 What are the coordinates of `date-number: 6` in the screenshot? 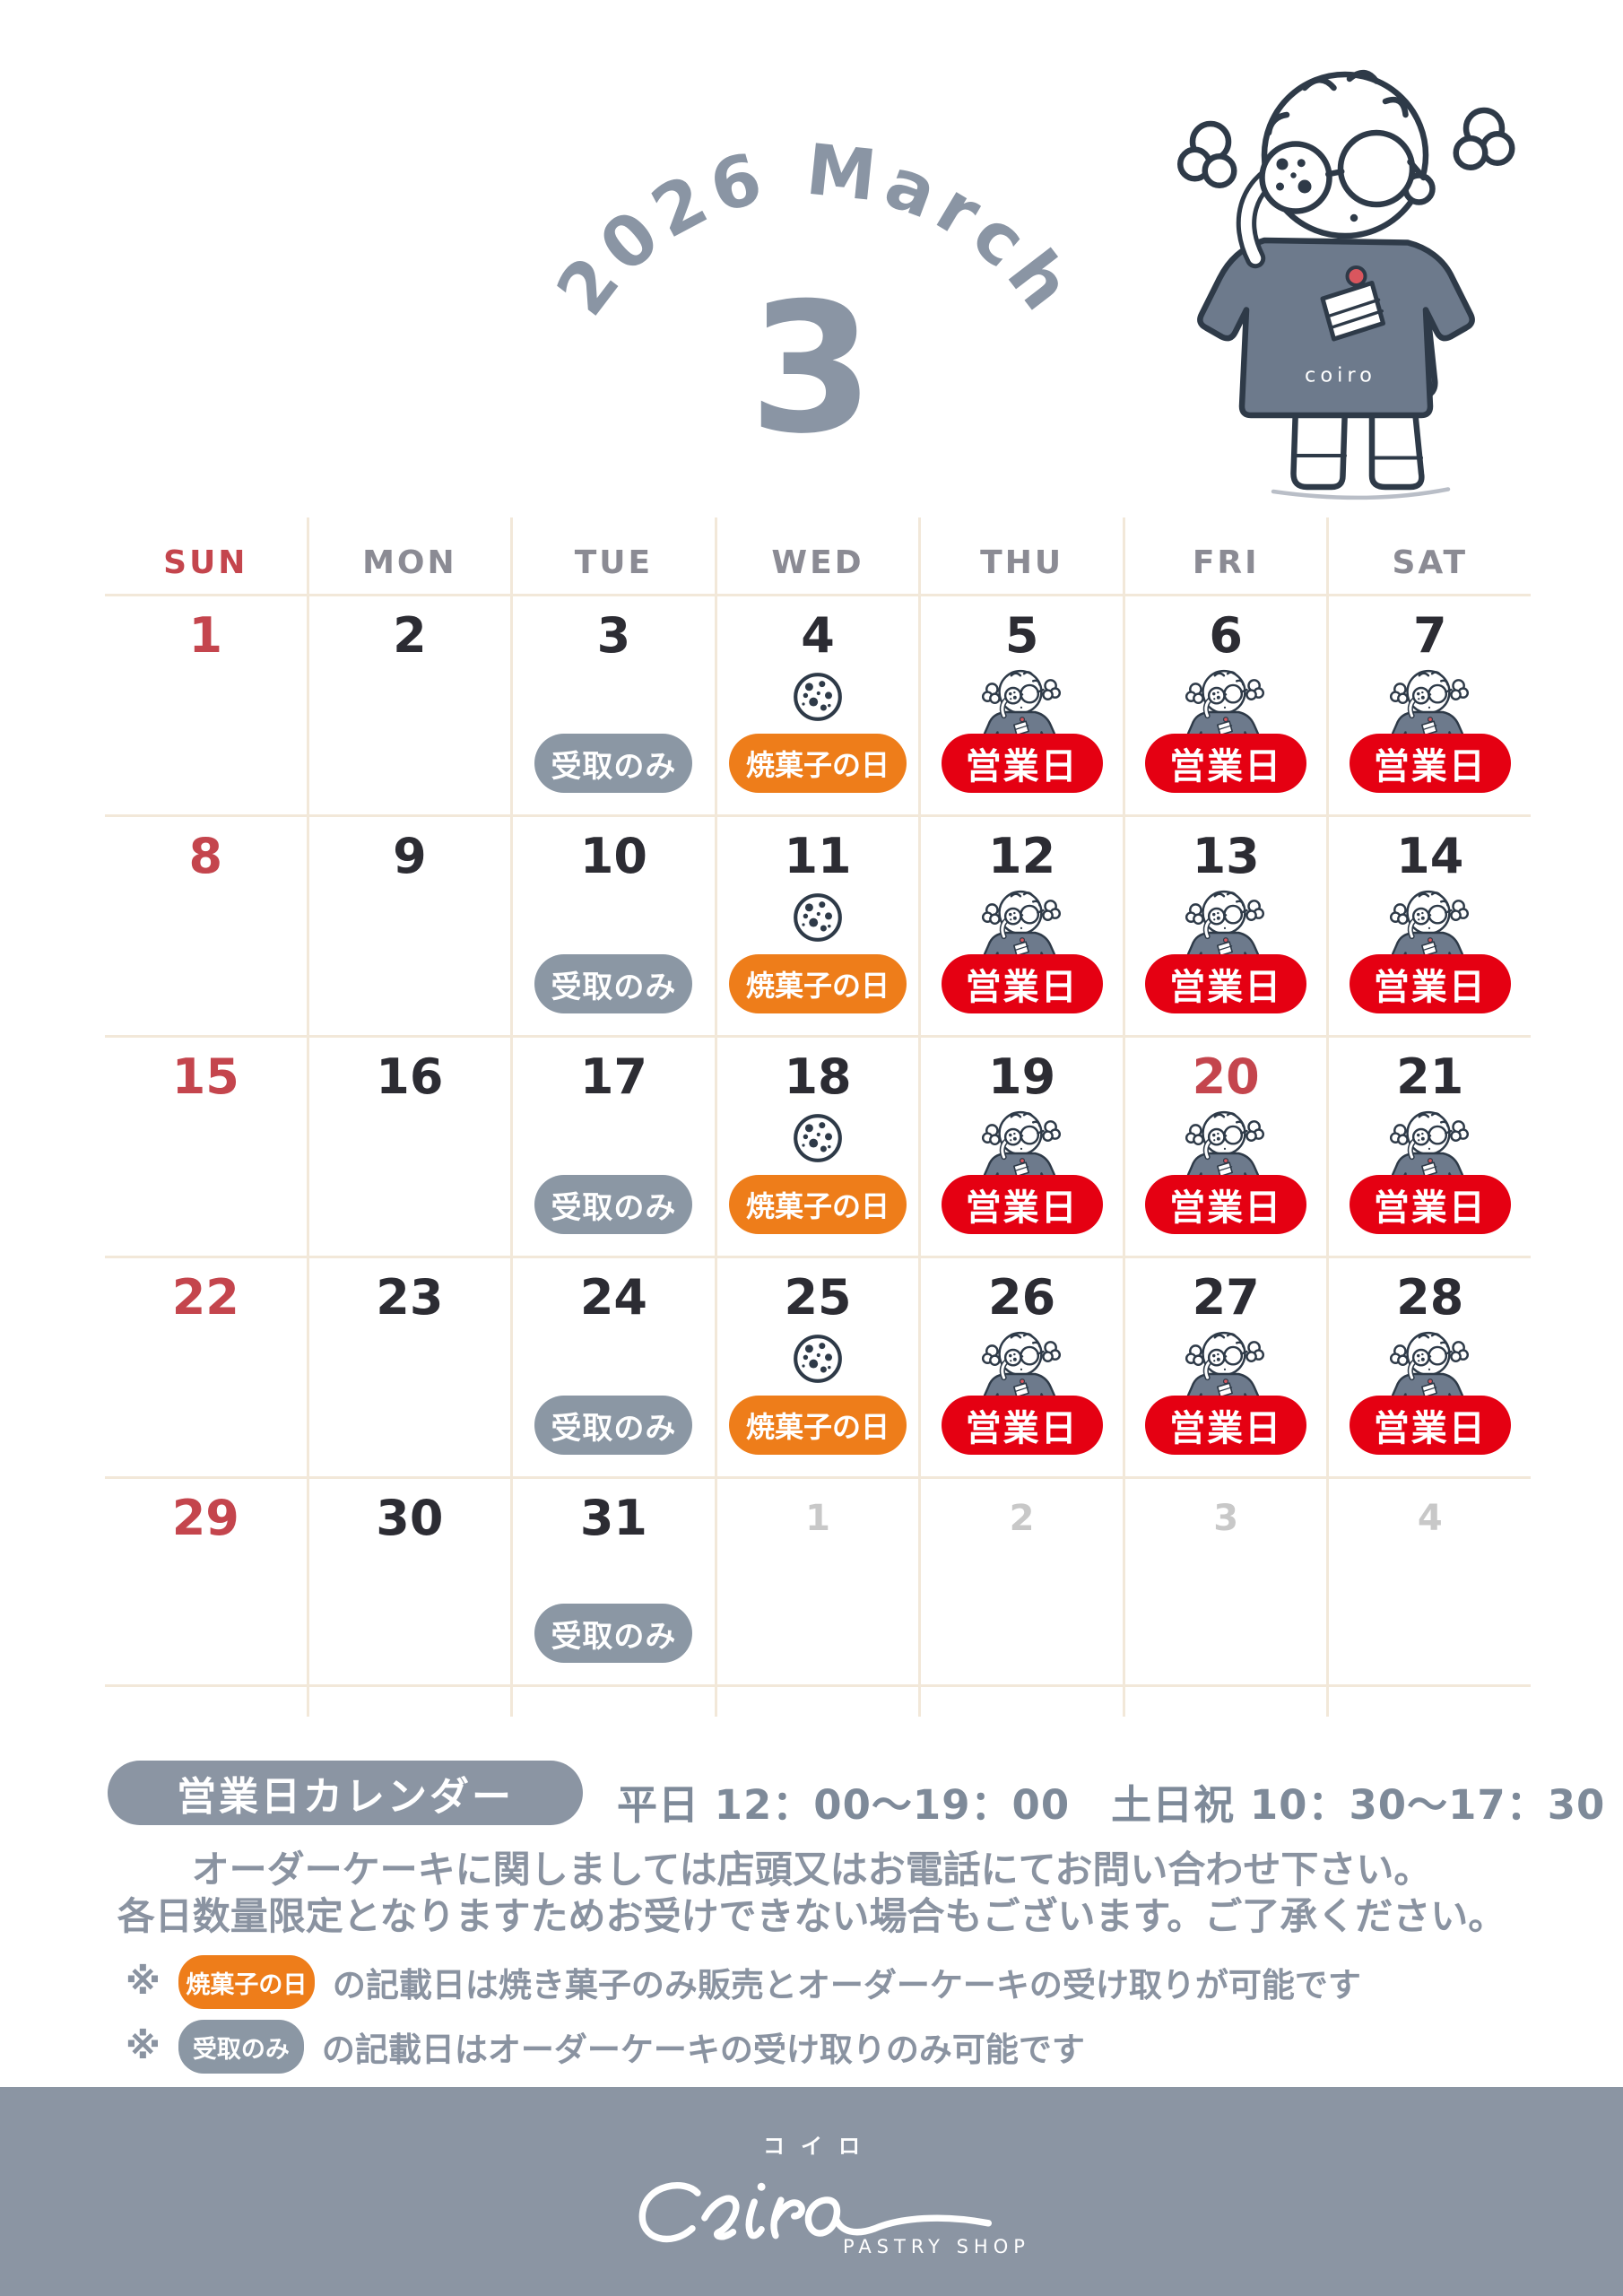 It's located at (1226, 635).